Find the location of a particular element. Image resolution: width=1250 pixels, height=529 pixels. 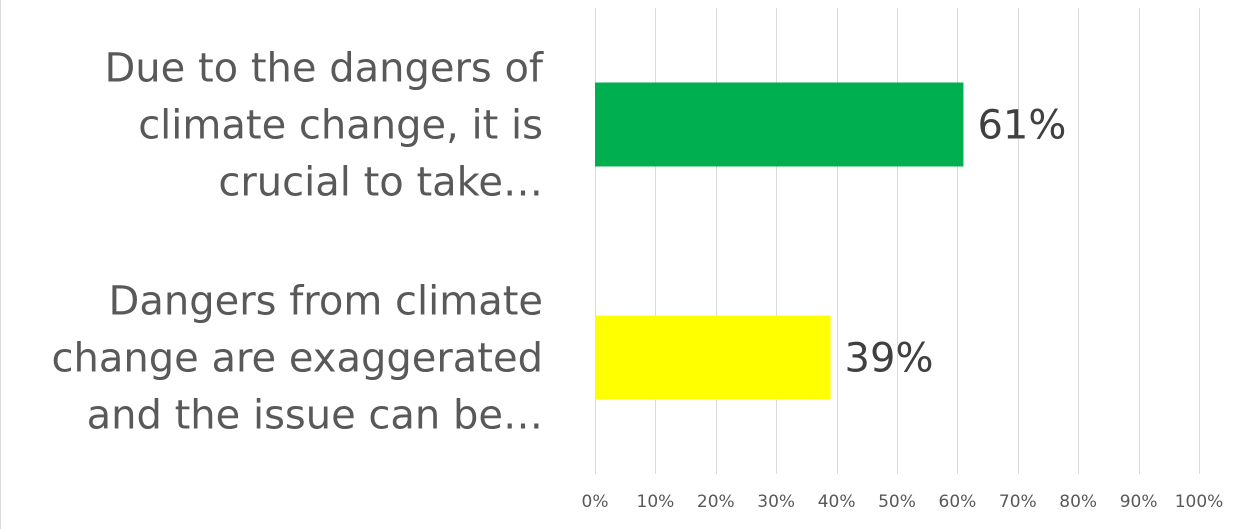

x-tick-label: 50% is located at coordinates (897, 502).